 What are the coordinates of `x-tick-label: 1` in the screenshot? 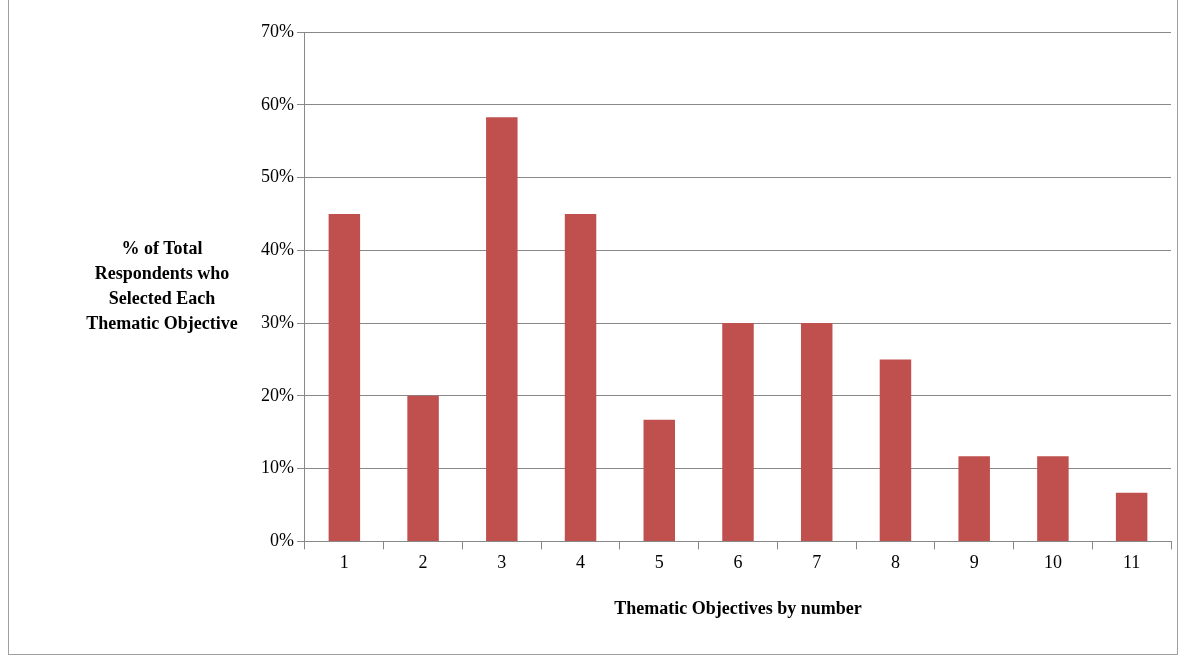 It's located at (344, 561).